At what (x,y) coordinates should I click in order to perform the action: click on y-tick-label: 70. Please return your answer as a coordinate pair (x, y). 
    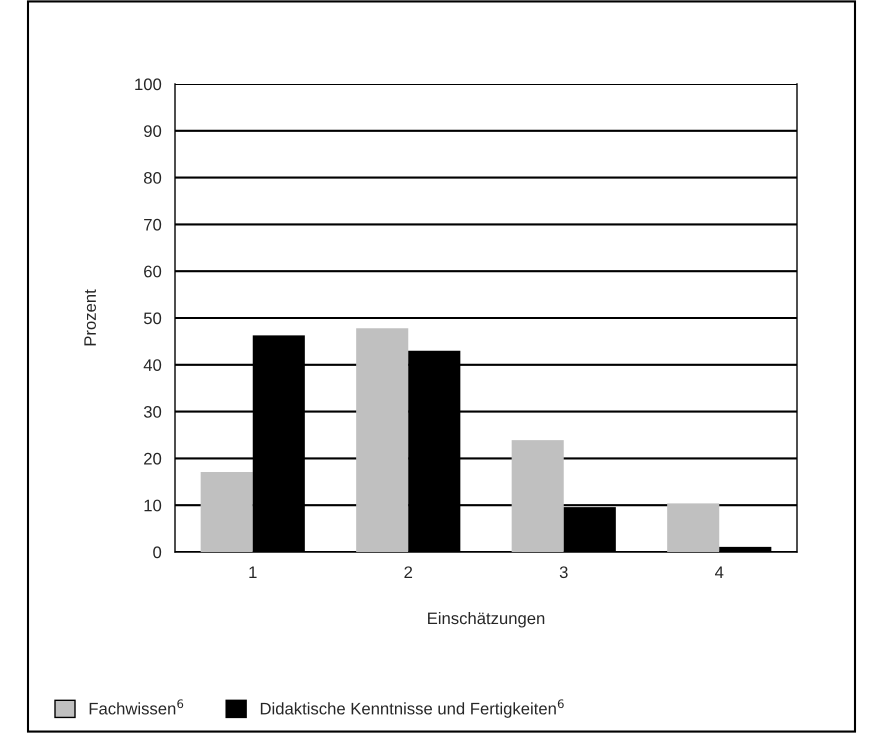
    Looking at the image, I should click on (153, 224).